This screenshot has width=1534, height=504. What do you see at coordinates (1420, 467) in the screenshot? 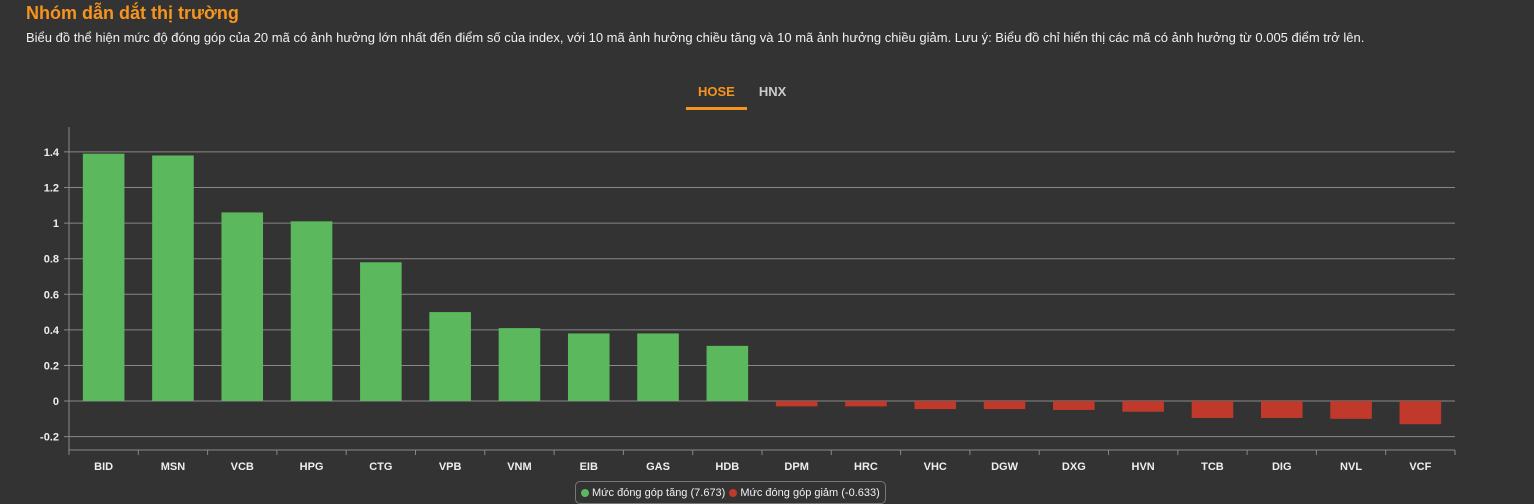
I see `x-tick-label: VCF` at bounding box center [1420, 467].